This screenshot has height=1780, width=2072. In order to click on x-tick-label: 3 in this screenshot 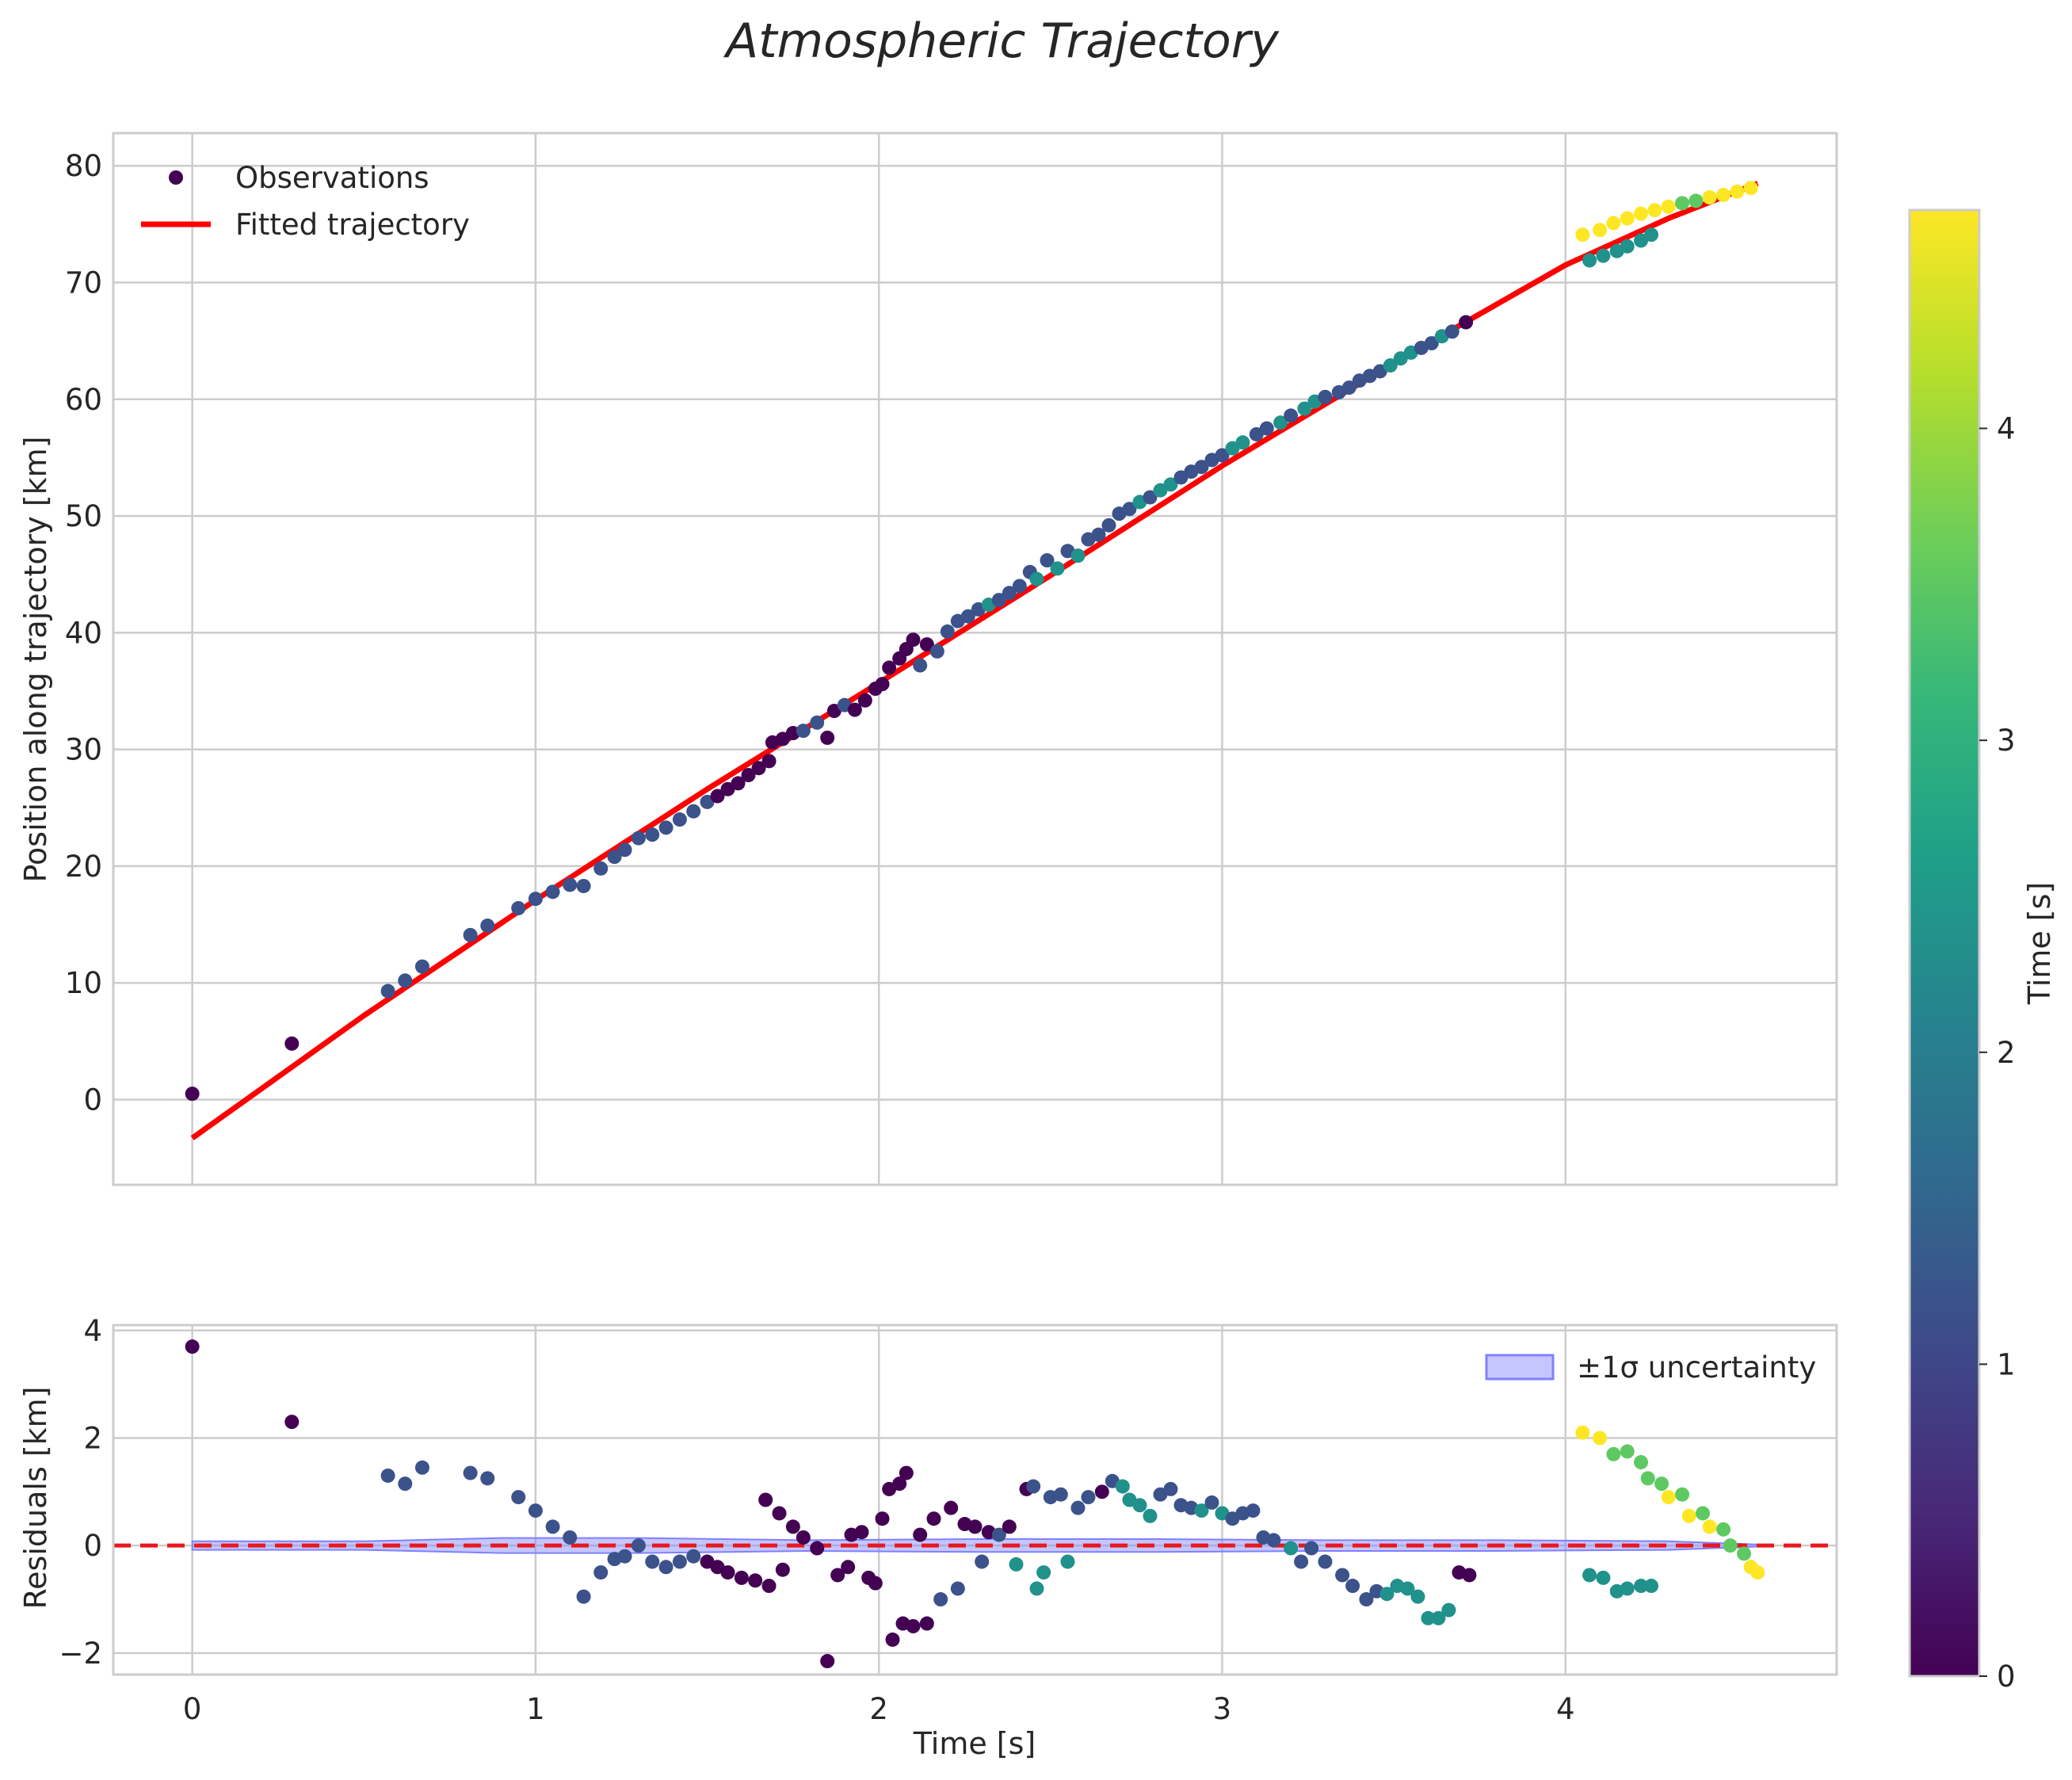, I will do `click(1222, 1709)`.